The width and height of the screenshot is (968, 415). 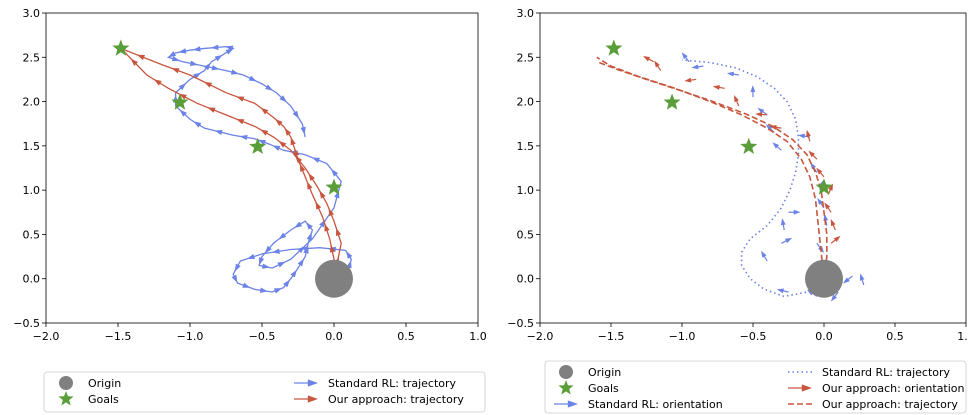 What do you see at coordinates (526, 234) in the screenshot?
I see `y-tick-label: 0.5` at bounding box center [526, 234].